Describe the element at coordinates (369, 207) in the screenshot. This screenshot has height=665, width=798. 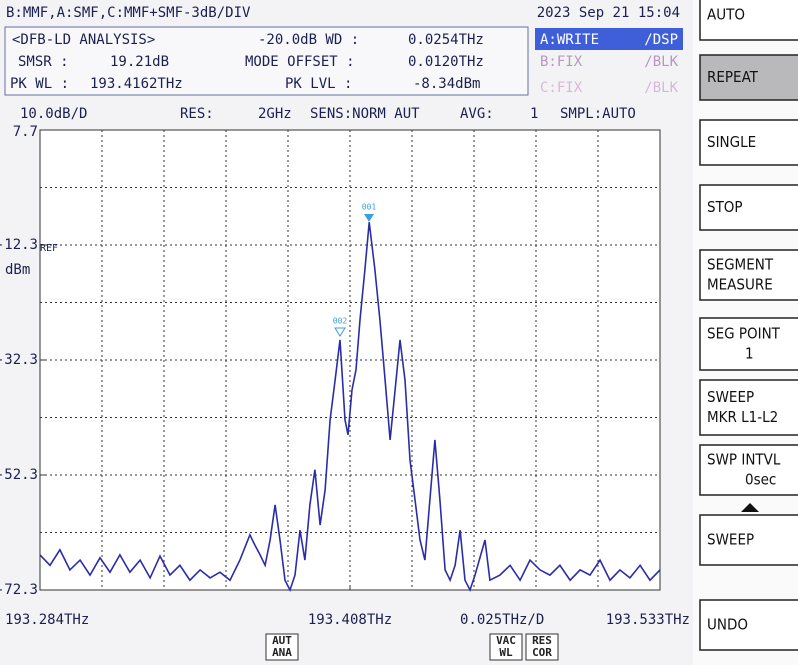
I see `marker-label: 001` at that location.